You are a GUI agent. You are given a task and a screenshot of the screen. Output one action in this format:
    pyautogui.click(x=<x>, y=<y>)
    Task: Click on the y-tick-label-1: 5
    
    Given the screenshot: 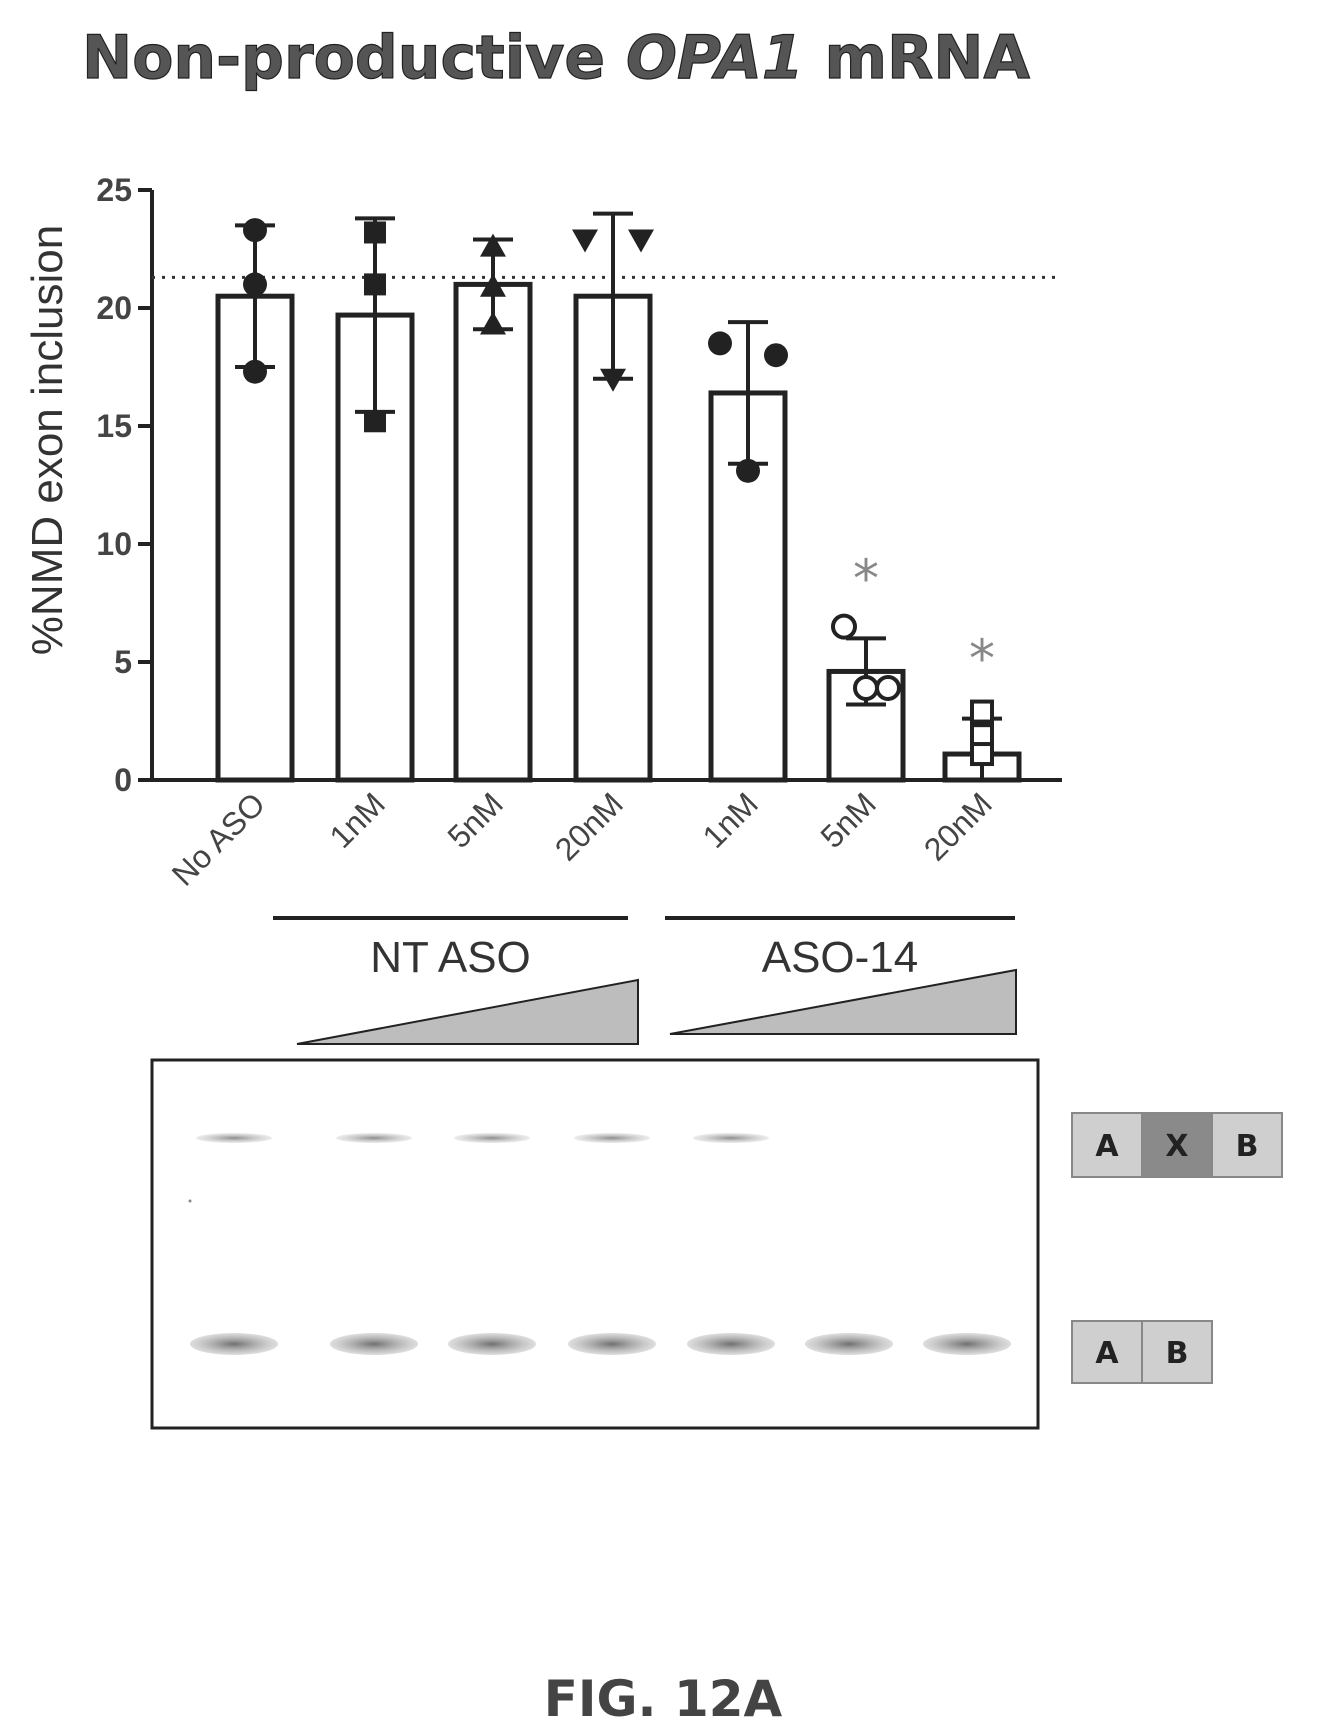 What is the action you would take?
    pyautogui.click(x=123, y=662)
    